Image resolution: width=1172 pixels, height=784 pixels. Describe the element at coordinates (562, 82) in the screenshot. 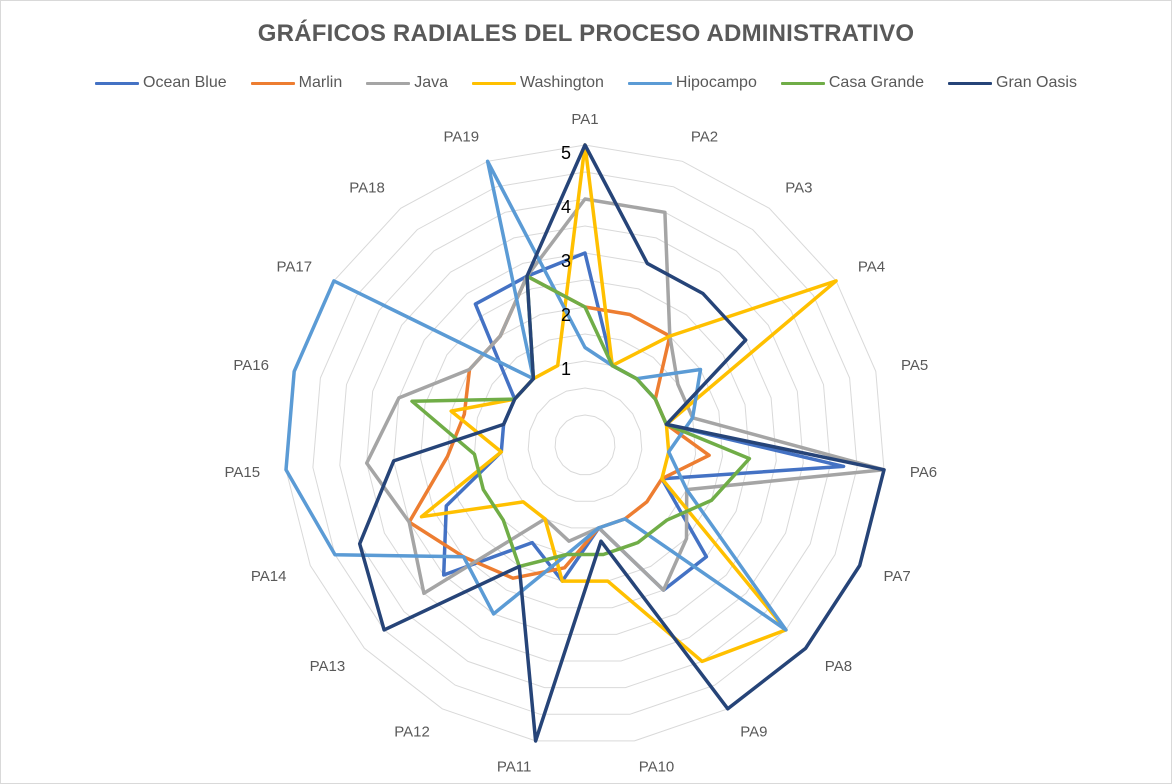

I see `legend-label: Washington` at that location.